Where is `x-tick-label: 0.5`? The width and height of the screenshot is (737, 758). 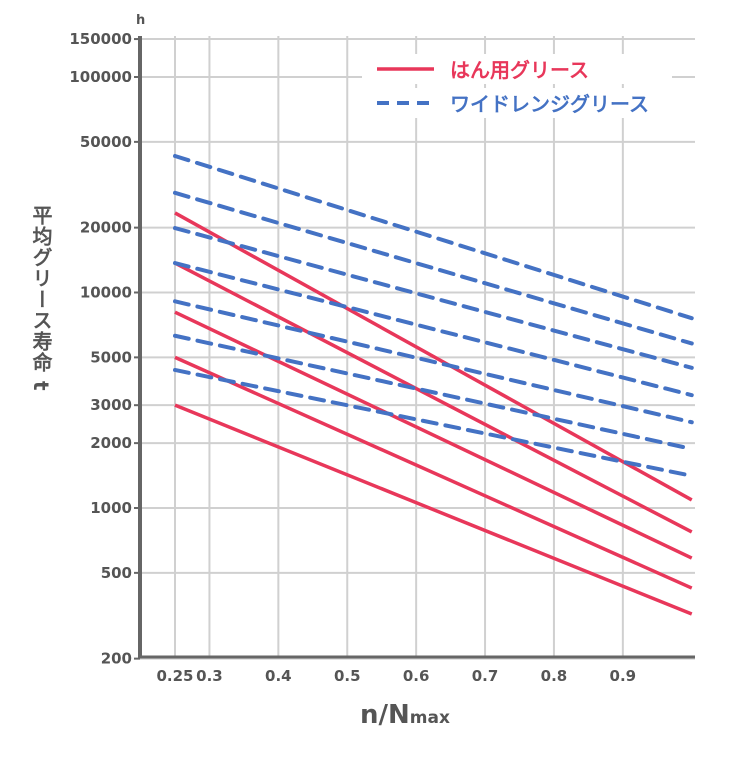
x-tick-label: 0.5 is located at coordinates (347, 676).